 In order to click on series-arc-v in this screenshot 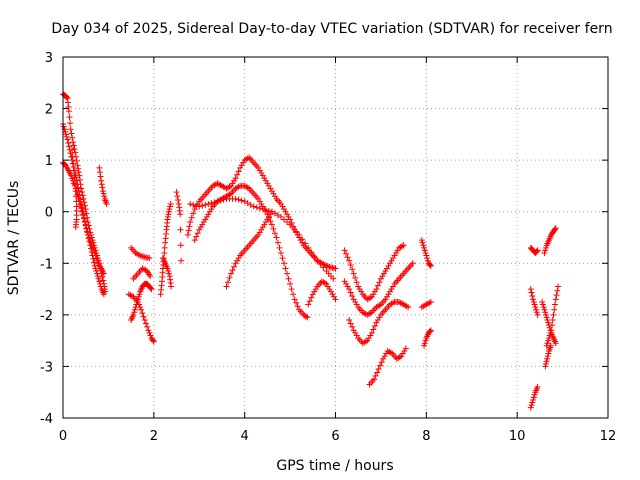, I will do `click(426, 253)`.